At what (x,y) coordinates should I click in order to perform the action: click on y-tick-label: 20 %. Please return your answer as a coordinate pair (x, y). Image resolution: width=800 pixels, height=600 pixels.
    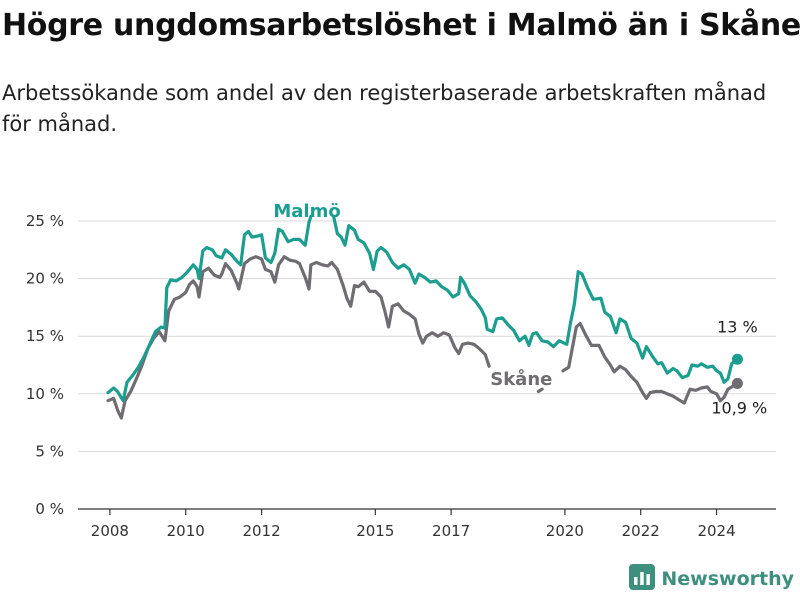
    Looking at the image, I should click on (45, 279).